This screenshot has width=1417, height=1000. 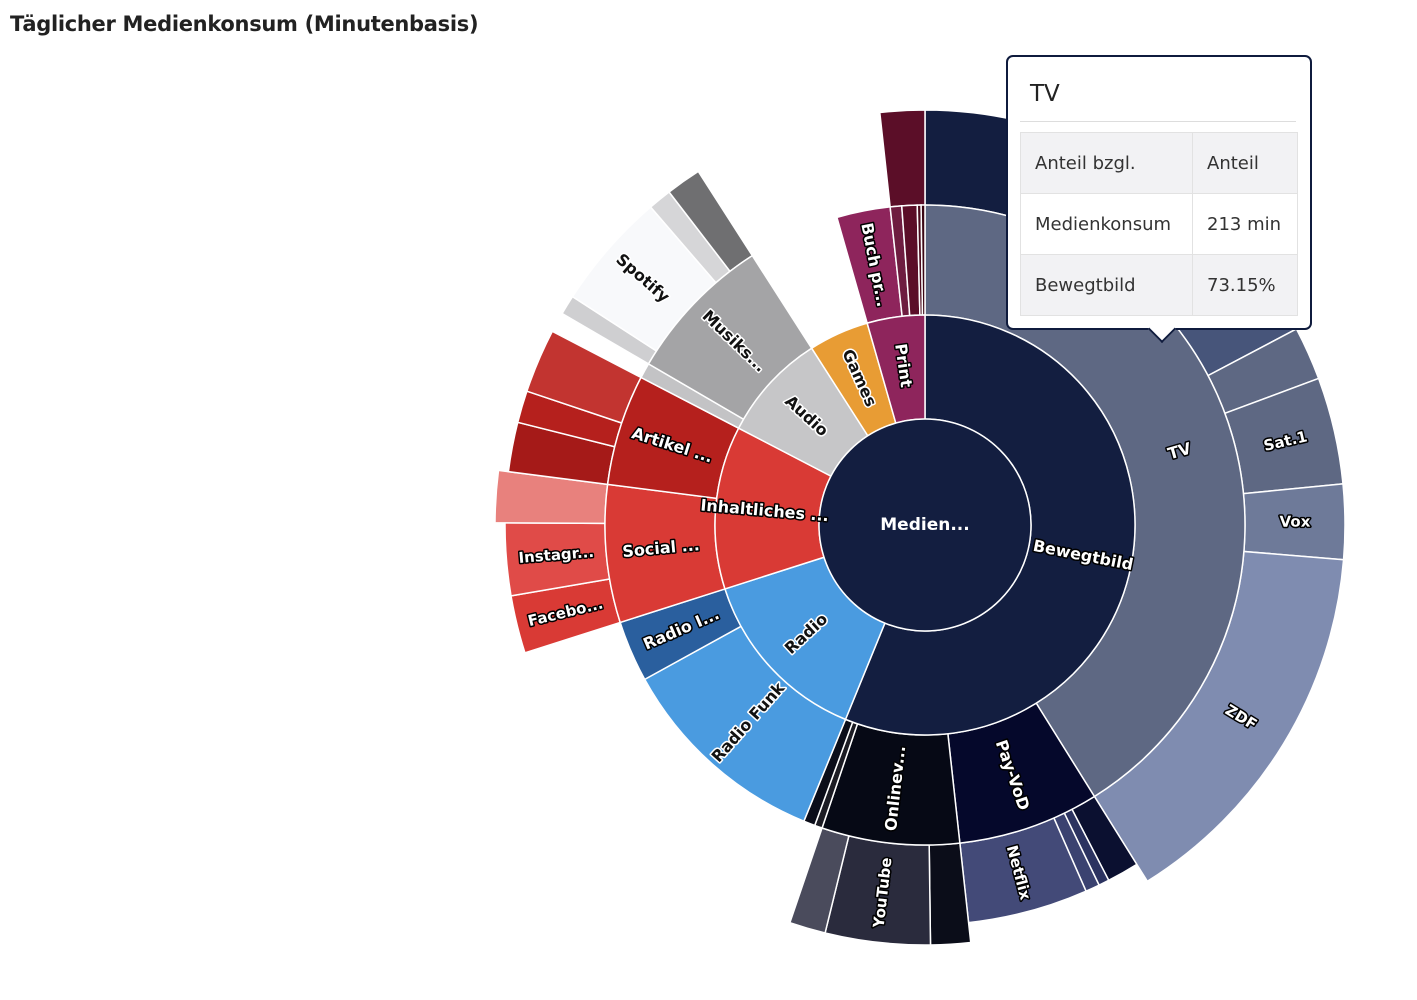 What do you see at coordinates (1158, 121) in the screenshot?
I see `tooltip-divider` at bounding box center [1158, 121].